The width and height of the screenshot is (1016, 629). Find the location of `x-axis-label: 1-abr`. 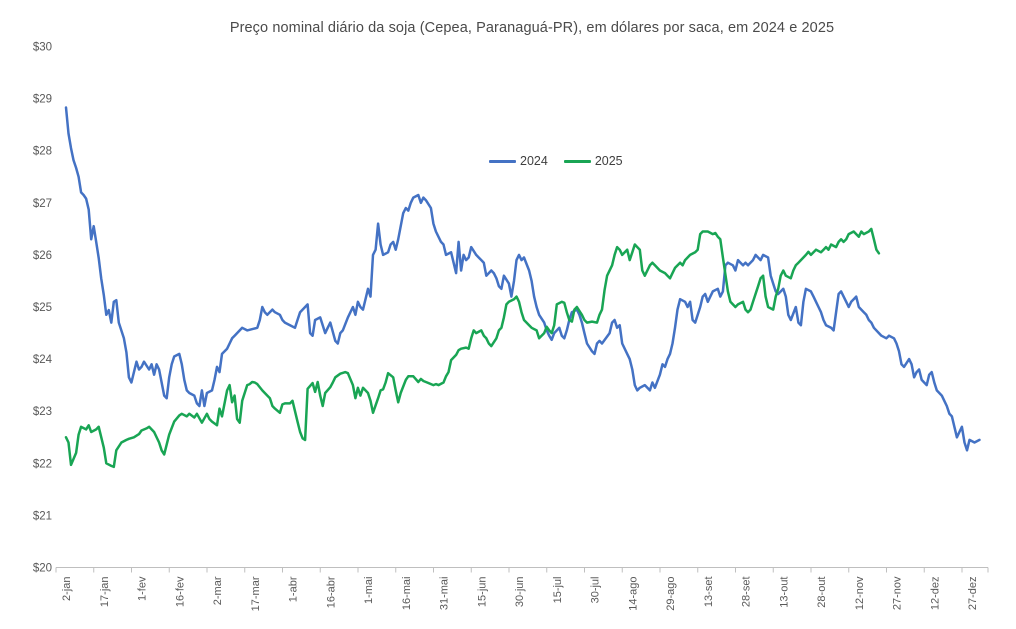

x-axis-label: 1-abr is located at coordinates (294, 589).